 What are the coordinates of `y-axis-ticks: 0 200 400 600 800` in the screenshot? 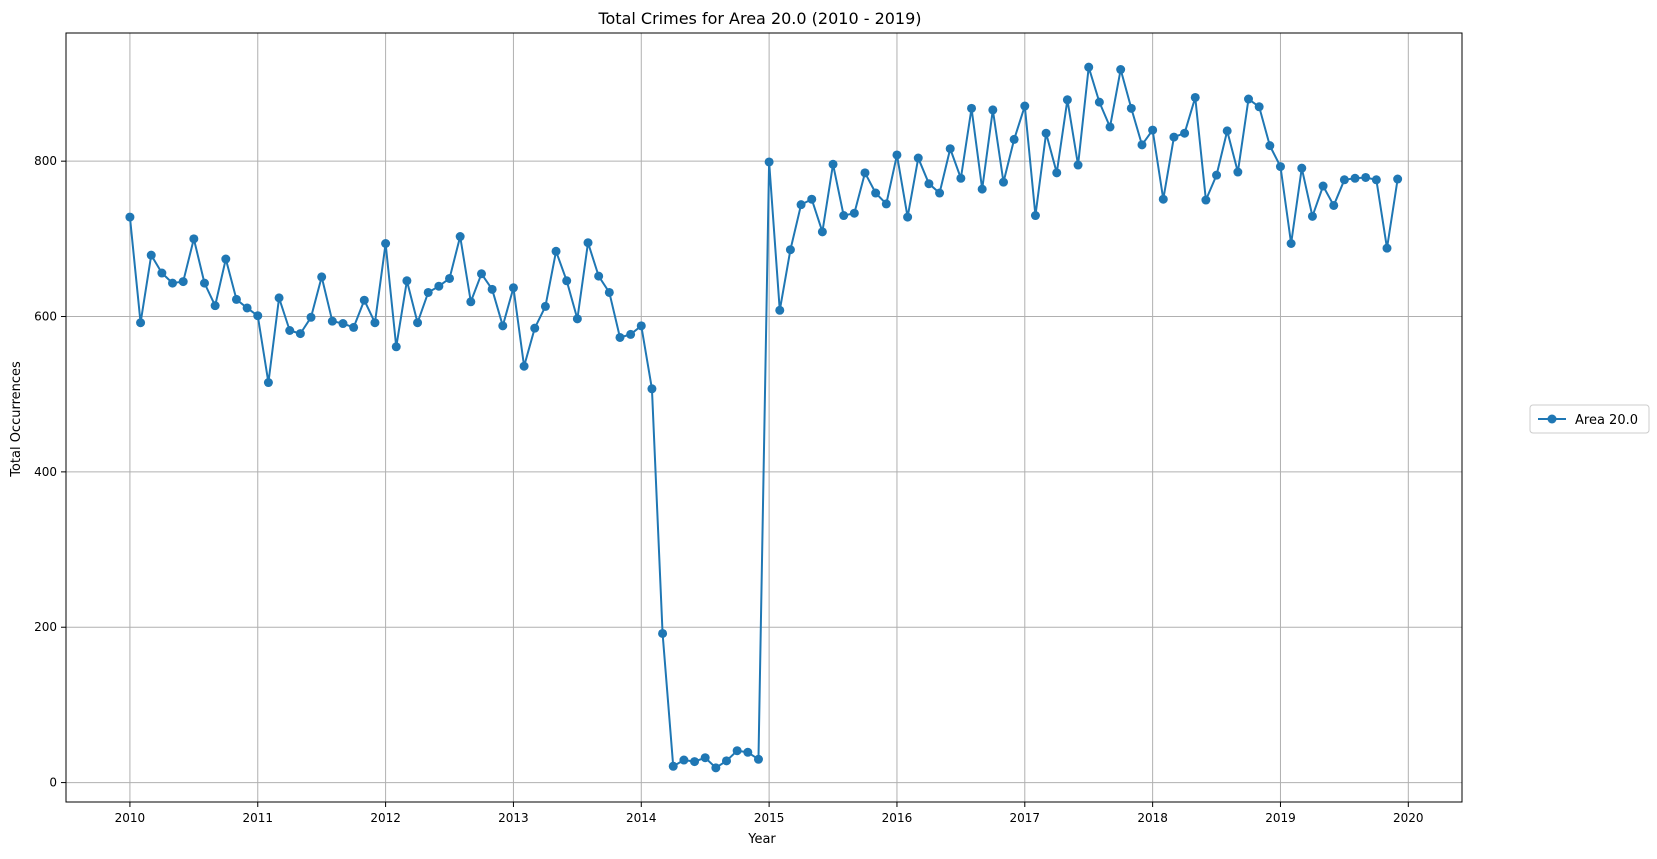 It's located at (50, 472).